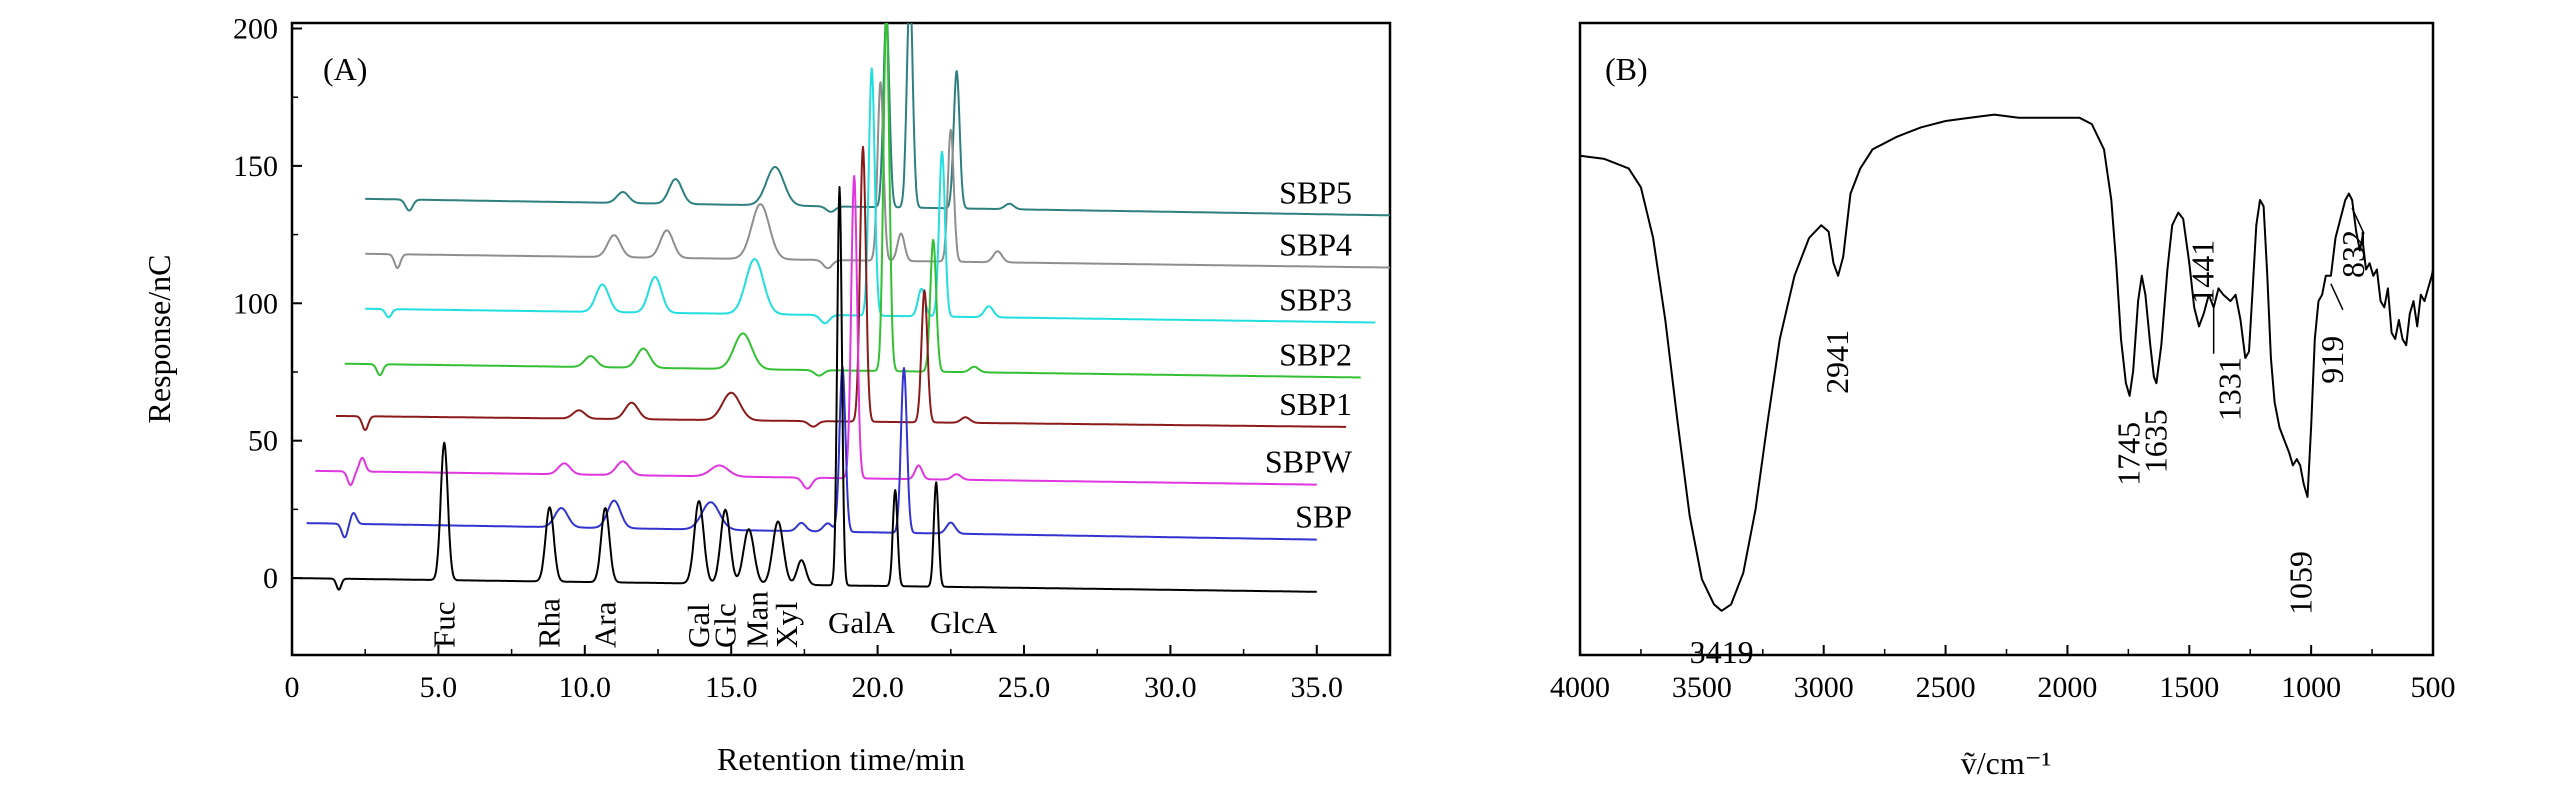 This screenshot has width=2567, height=787. What do you see at coordinates (2353, 254) in the screenshot?
I see `peak-label-832: 832` at bounding box center [2353, 254].